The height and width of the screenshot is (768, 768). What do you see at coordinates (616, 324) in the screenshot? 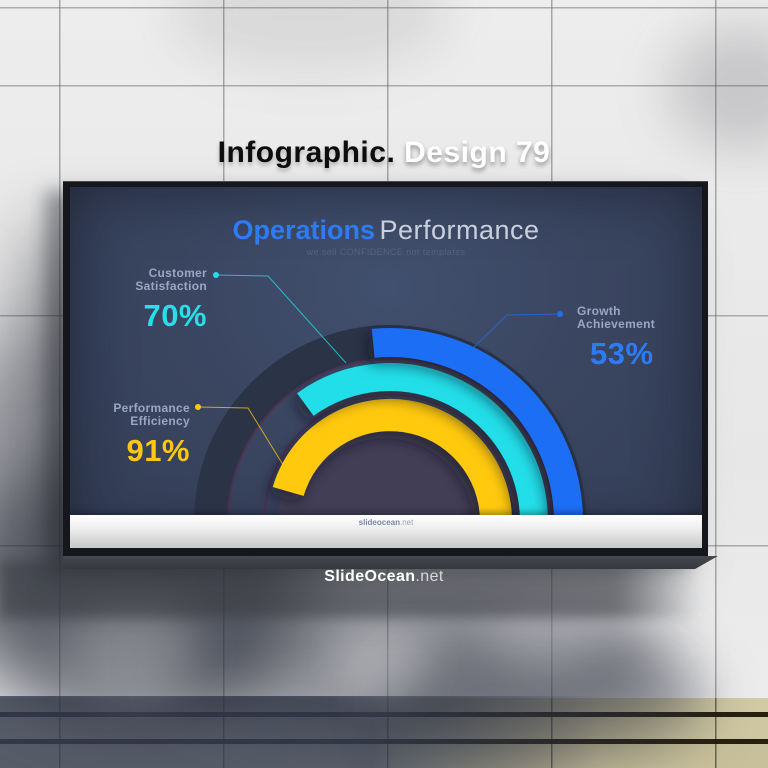
I see `metric-label-line2: Achievement` at bounding box center [616, 324].